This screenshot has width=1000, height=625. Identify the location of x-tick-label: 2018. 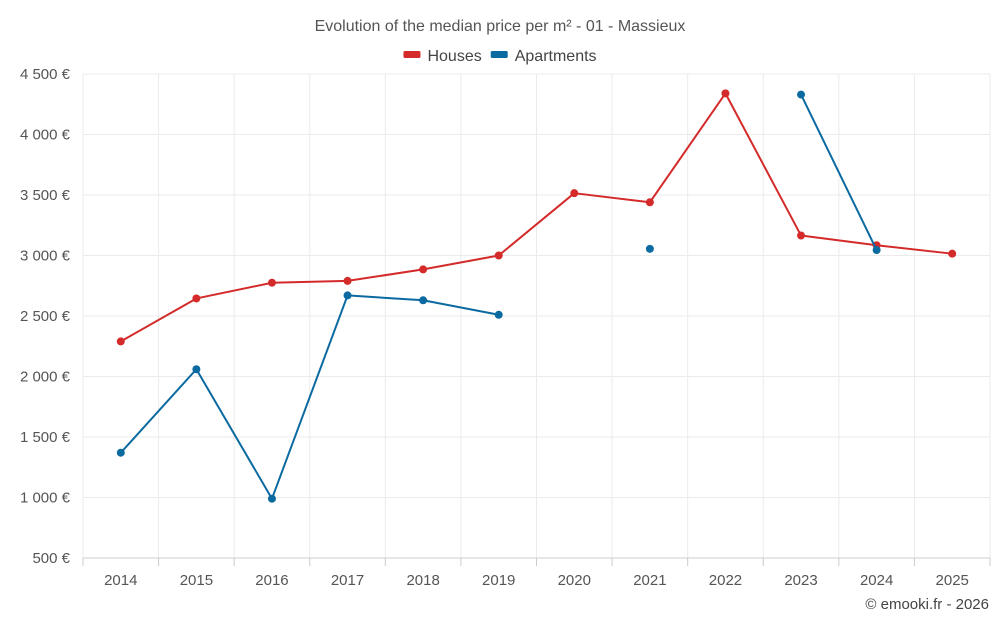
(422, 580).